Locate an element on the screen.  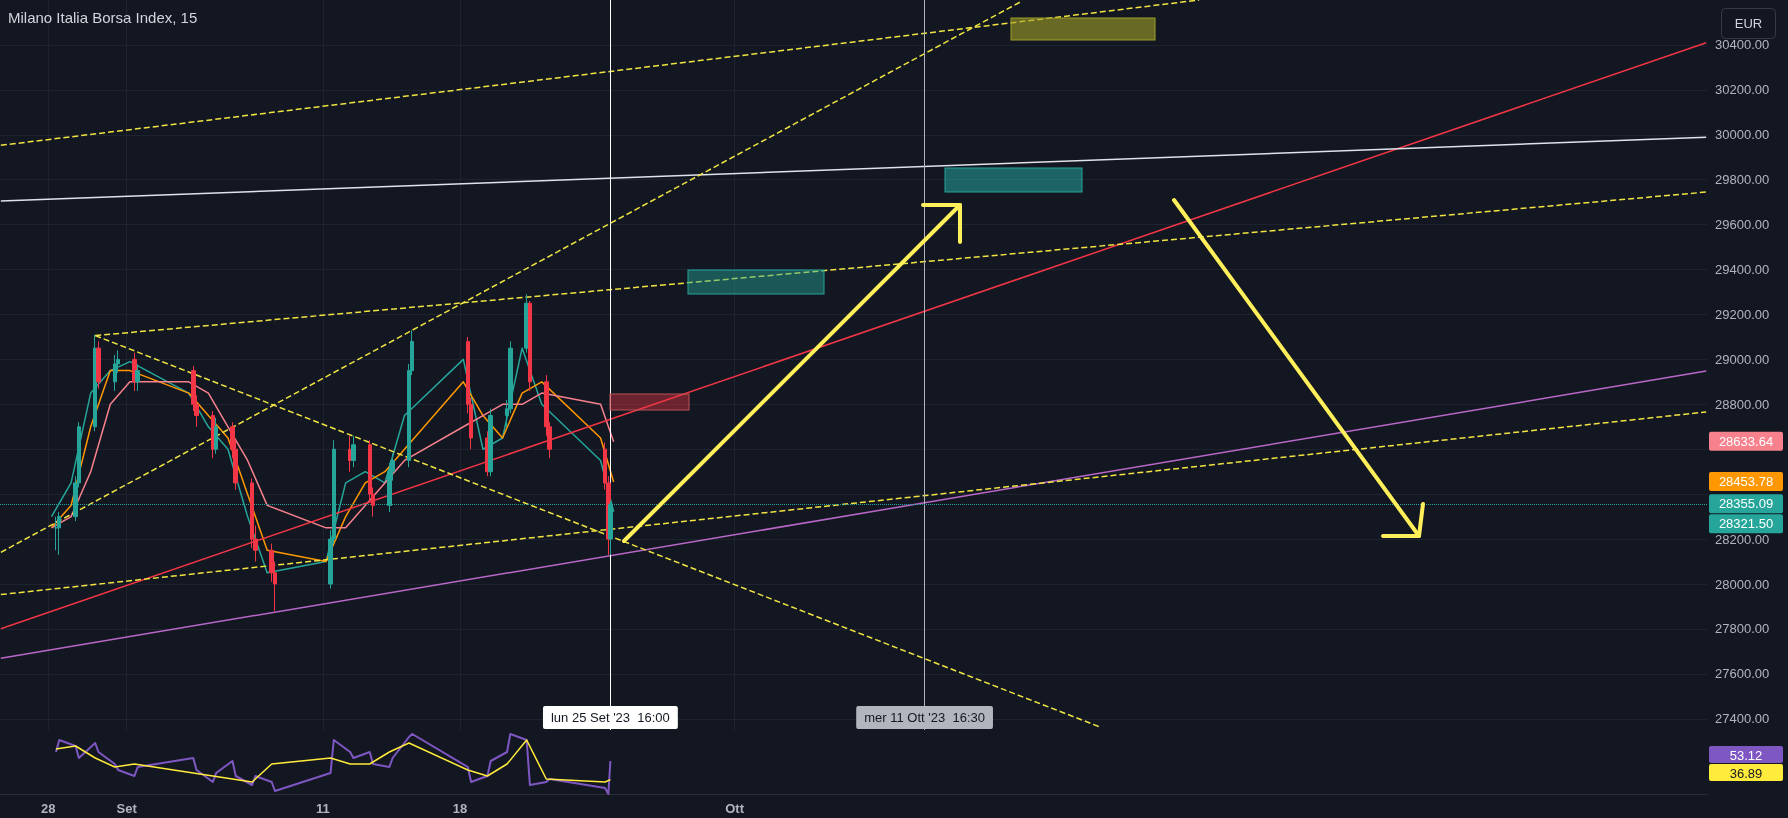
ref-line-label: mer 11 Ott '23 16:30 is located at coordinates (924, 717).